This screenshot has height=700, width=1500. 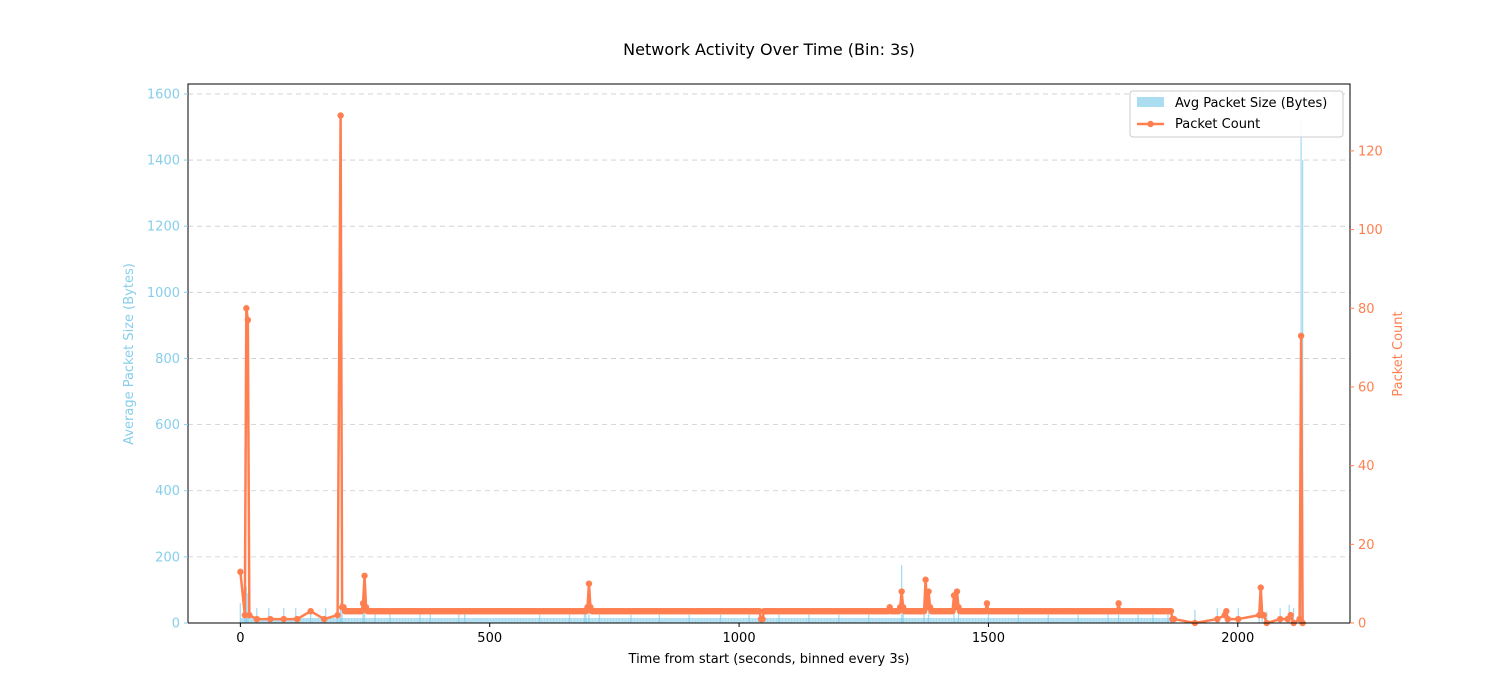 I want to click on legend-line-label: Packet Count, so click(x=1217, y=124).